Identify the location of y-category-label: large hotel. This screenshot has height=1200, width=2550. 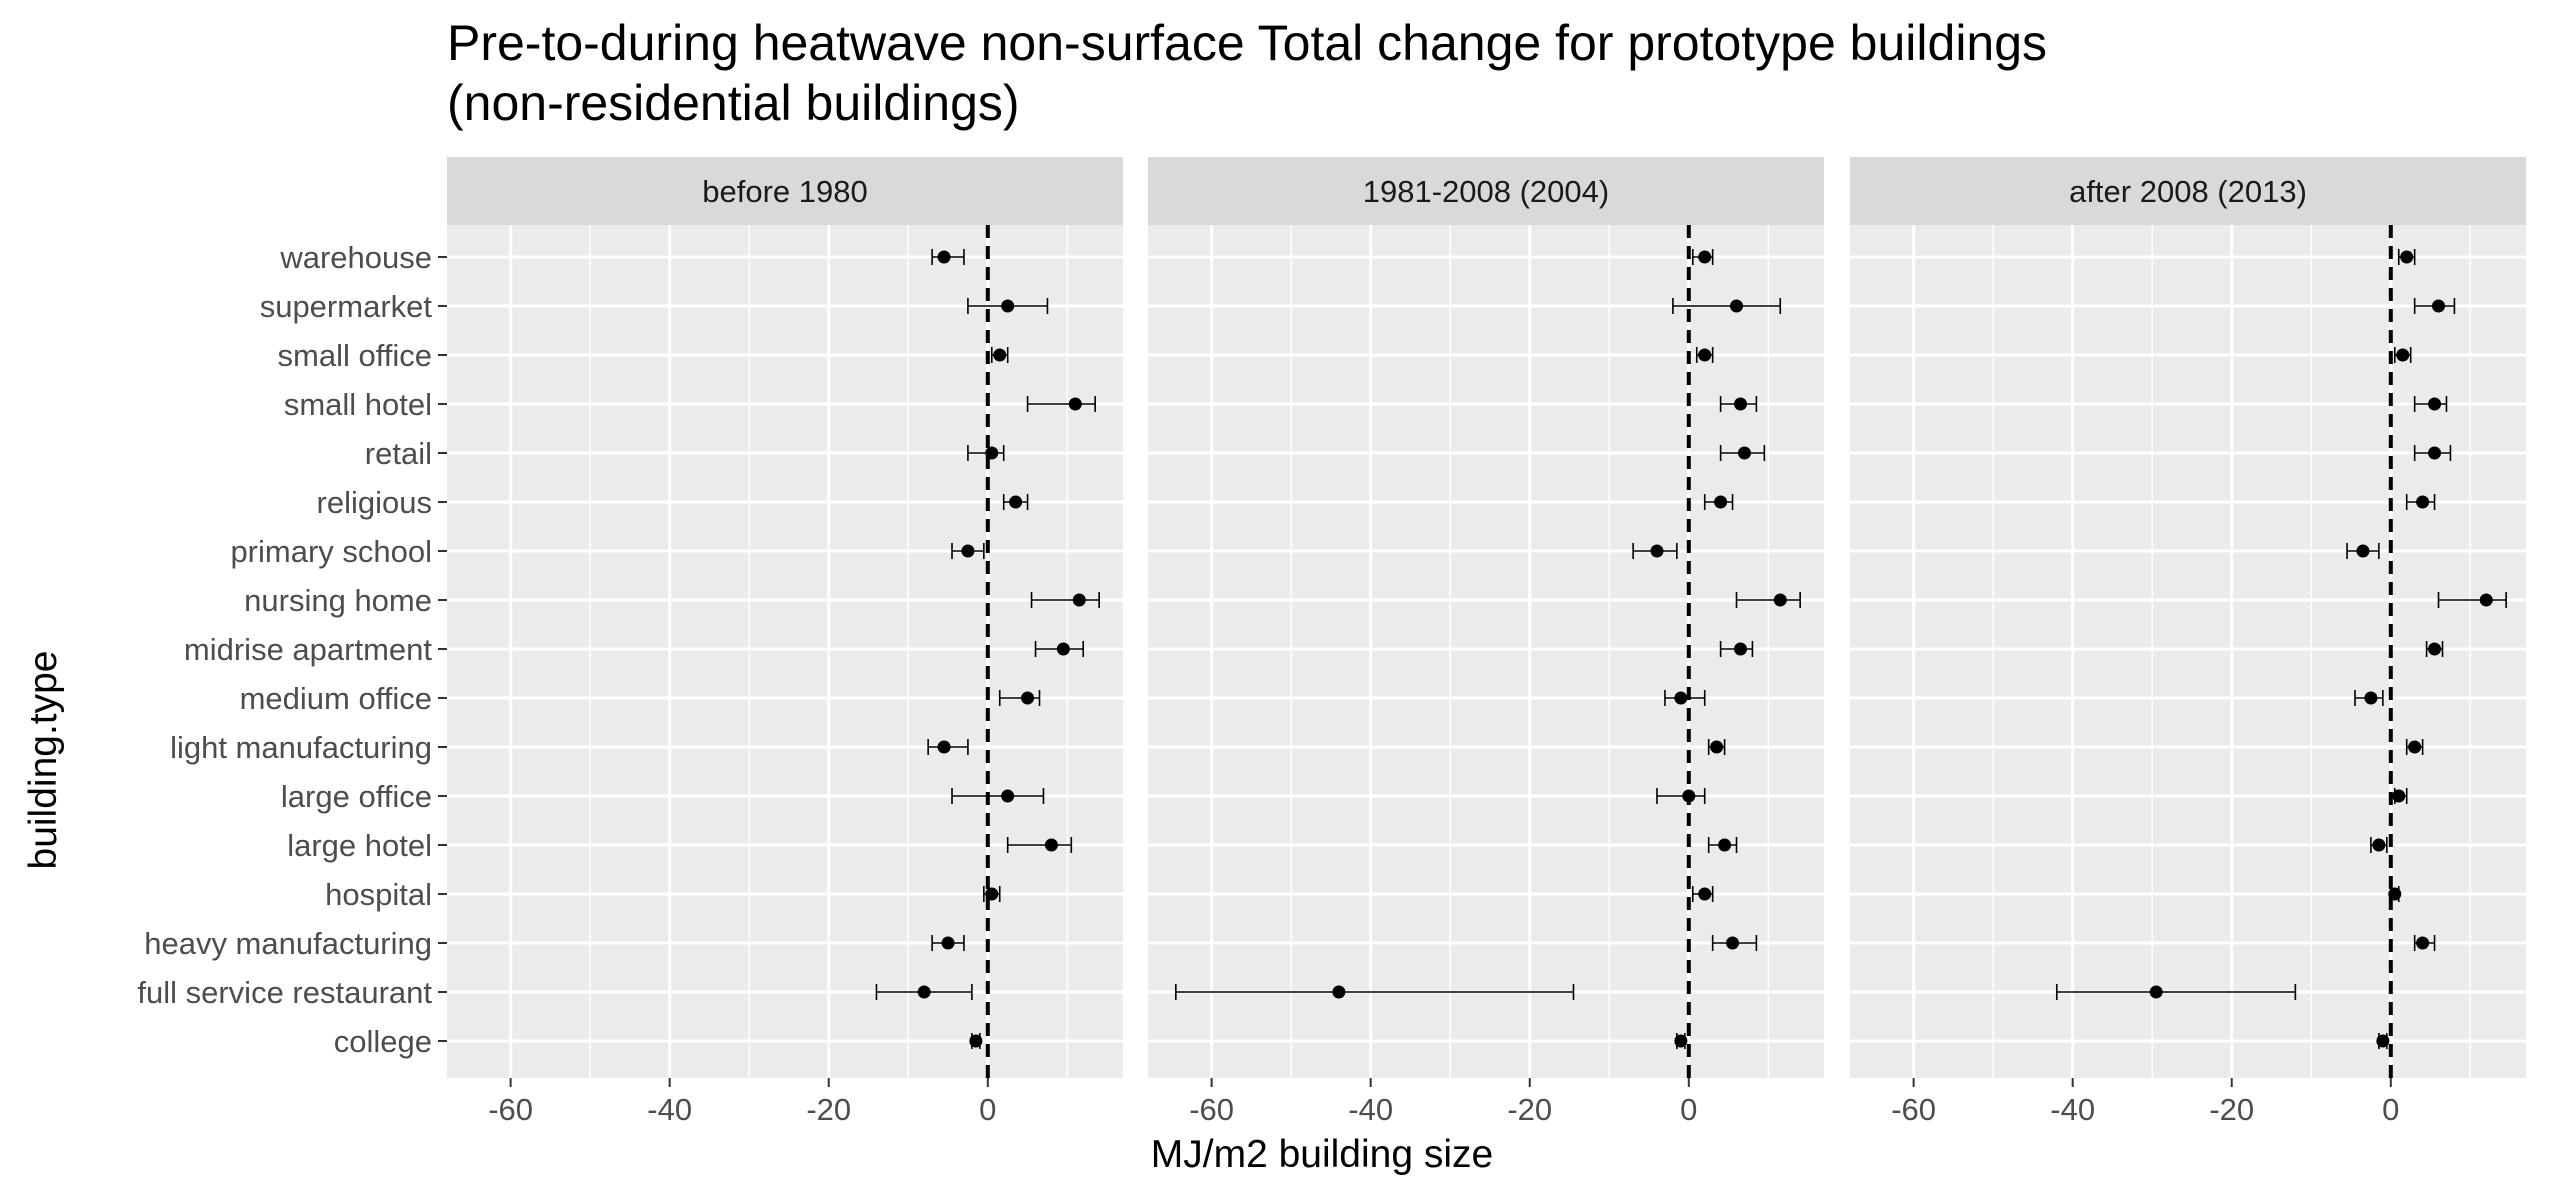
(359, 845).